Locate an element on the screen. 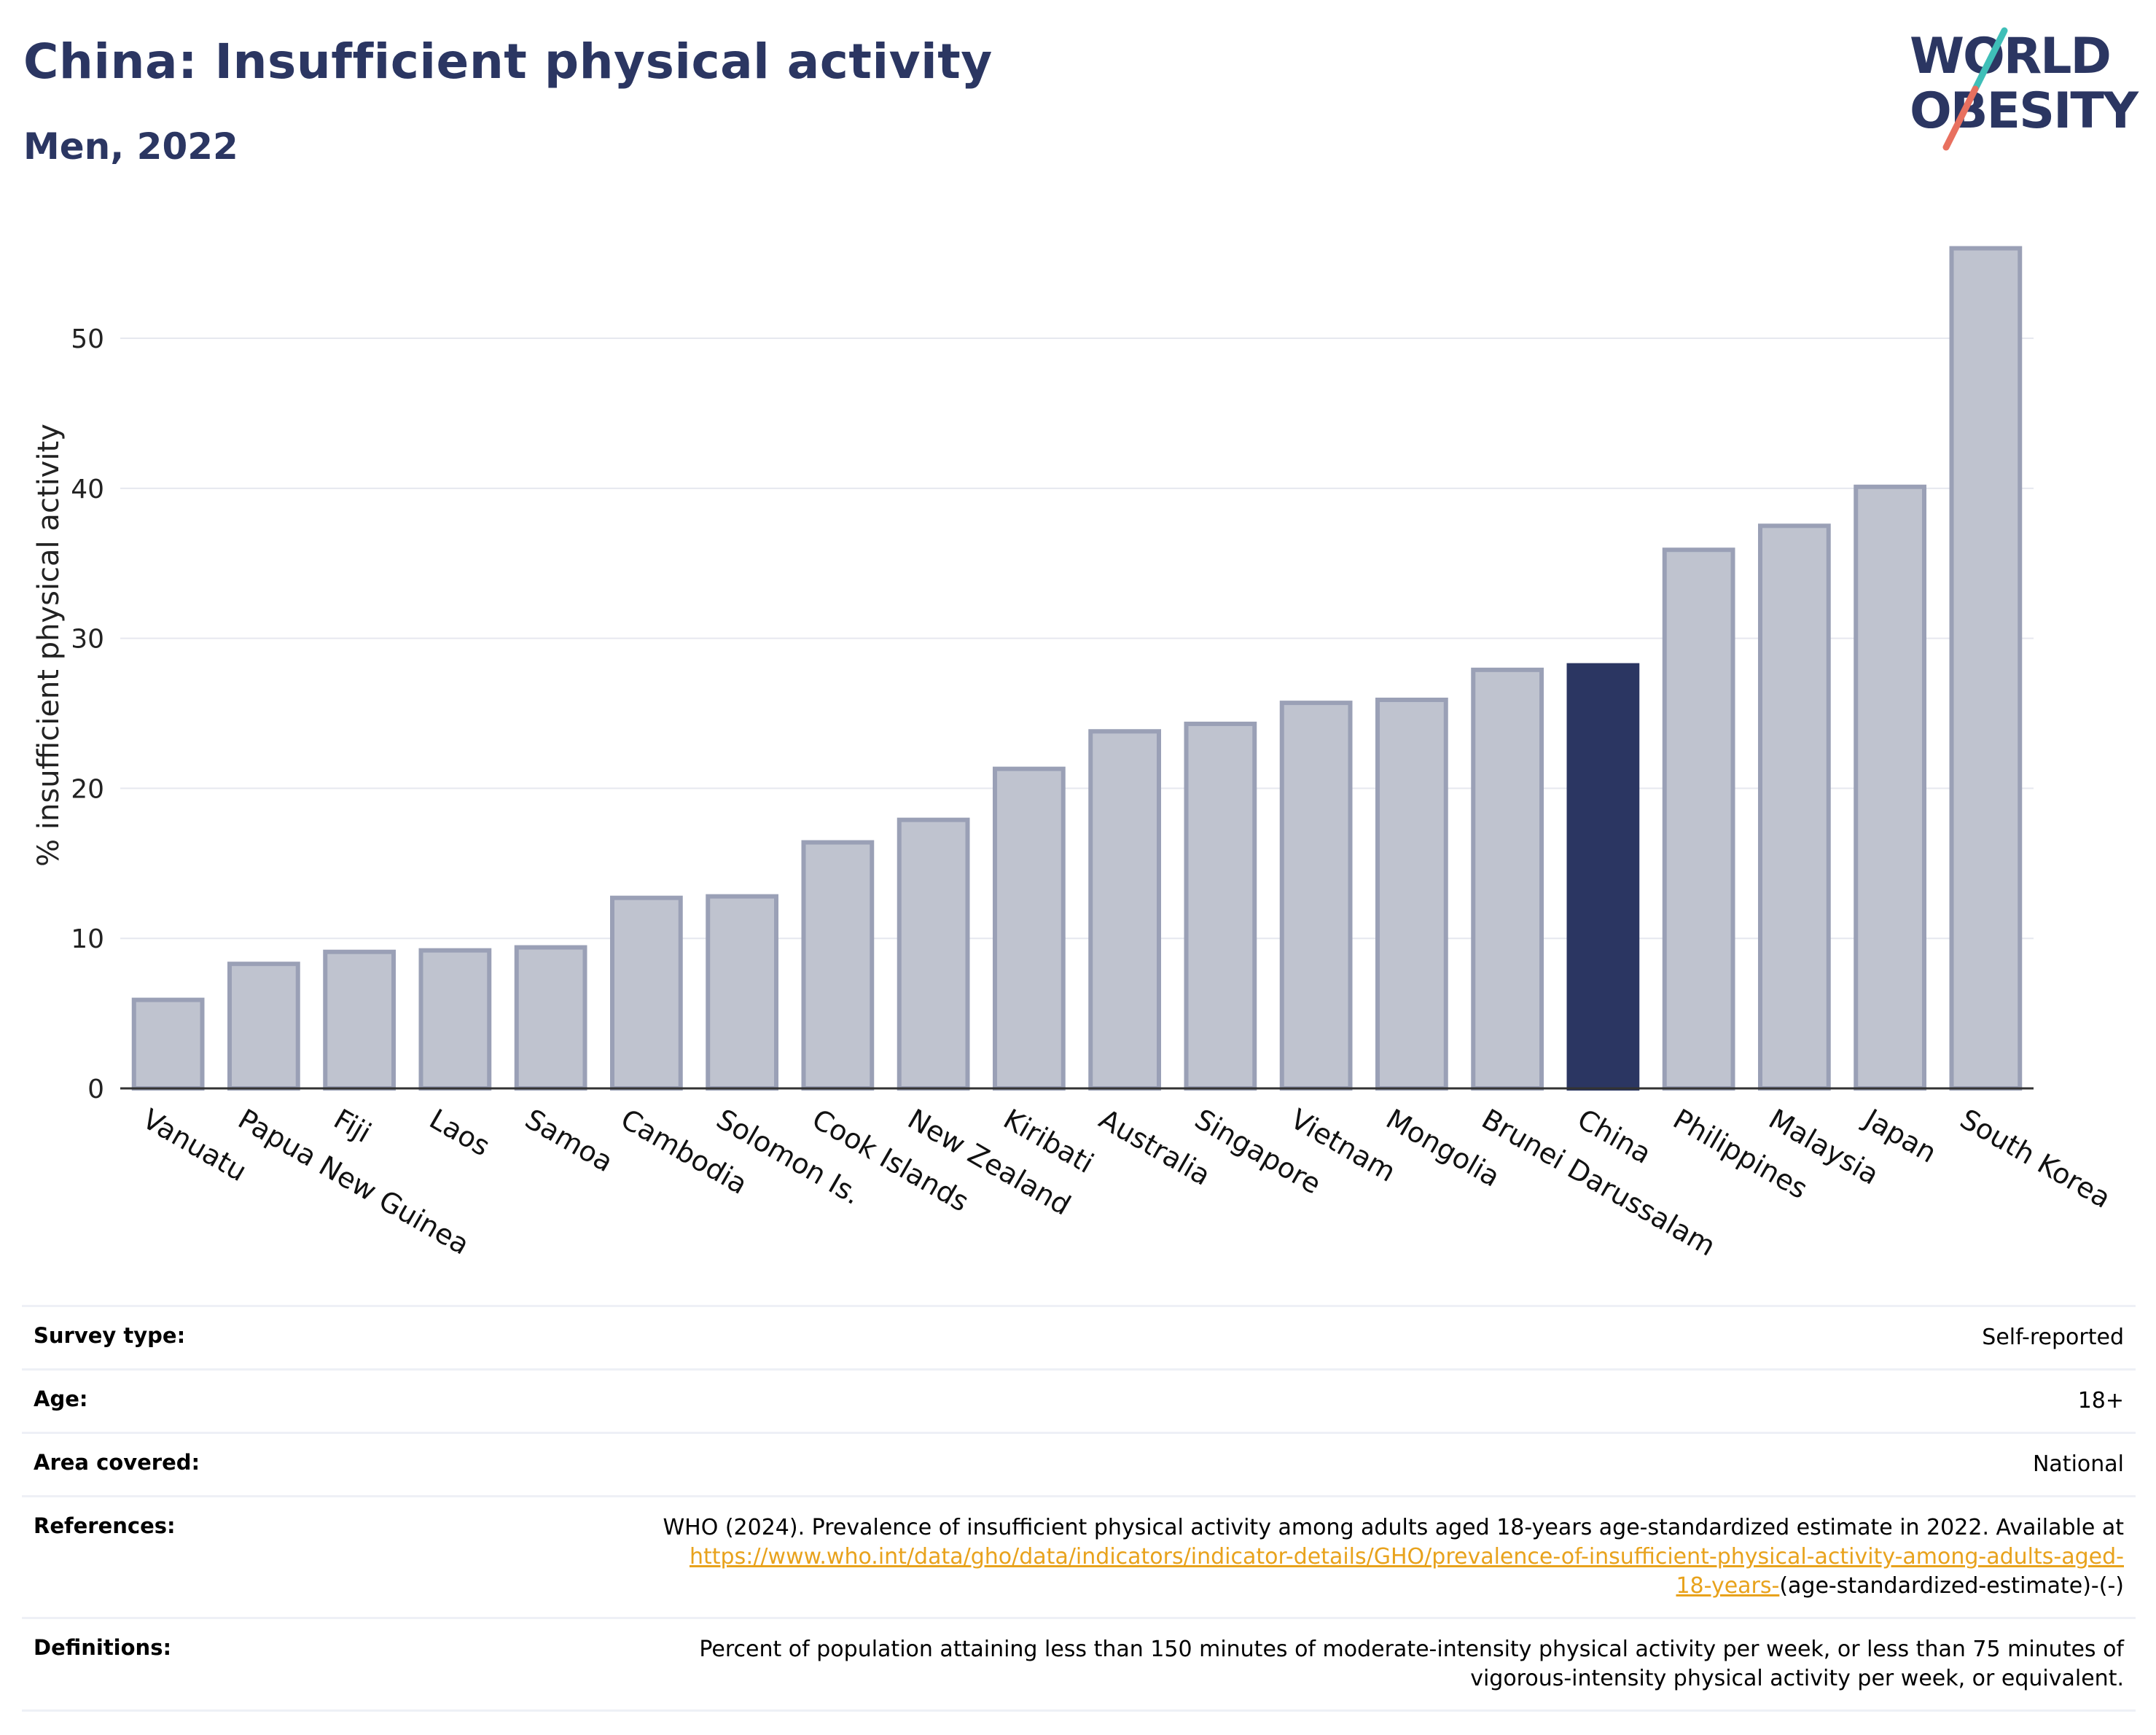 The width and height of the screenshot is (2156, 1735). age-label: Age: is located at coordinates (61, 1399).